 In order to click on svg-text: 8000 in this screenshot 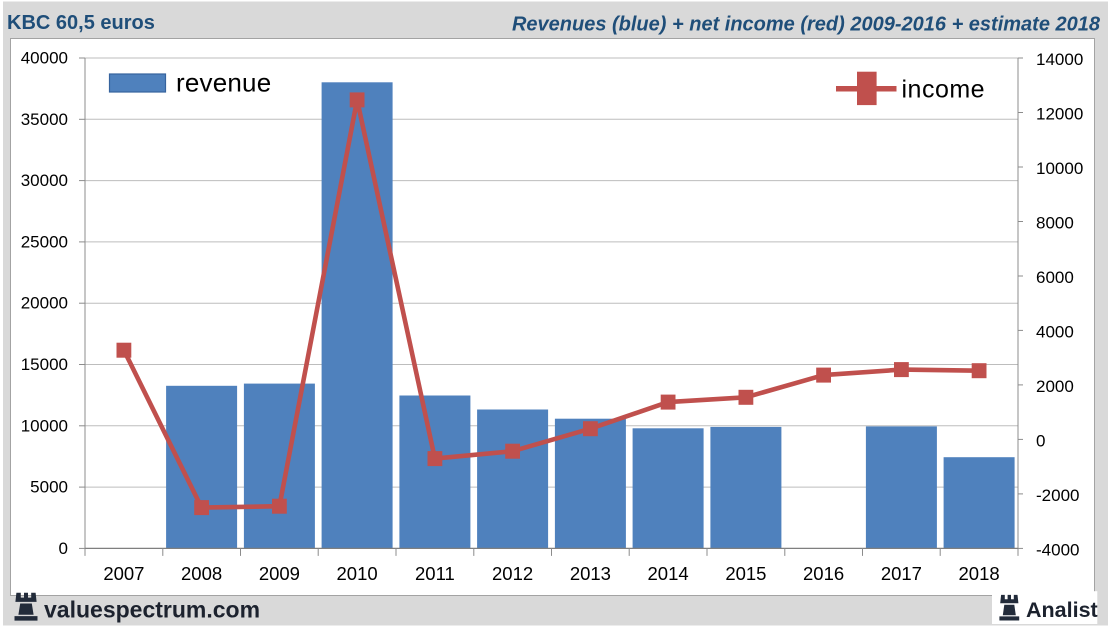, I will do `click(1055, 223)`.